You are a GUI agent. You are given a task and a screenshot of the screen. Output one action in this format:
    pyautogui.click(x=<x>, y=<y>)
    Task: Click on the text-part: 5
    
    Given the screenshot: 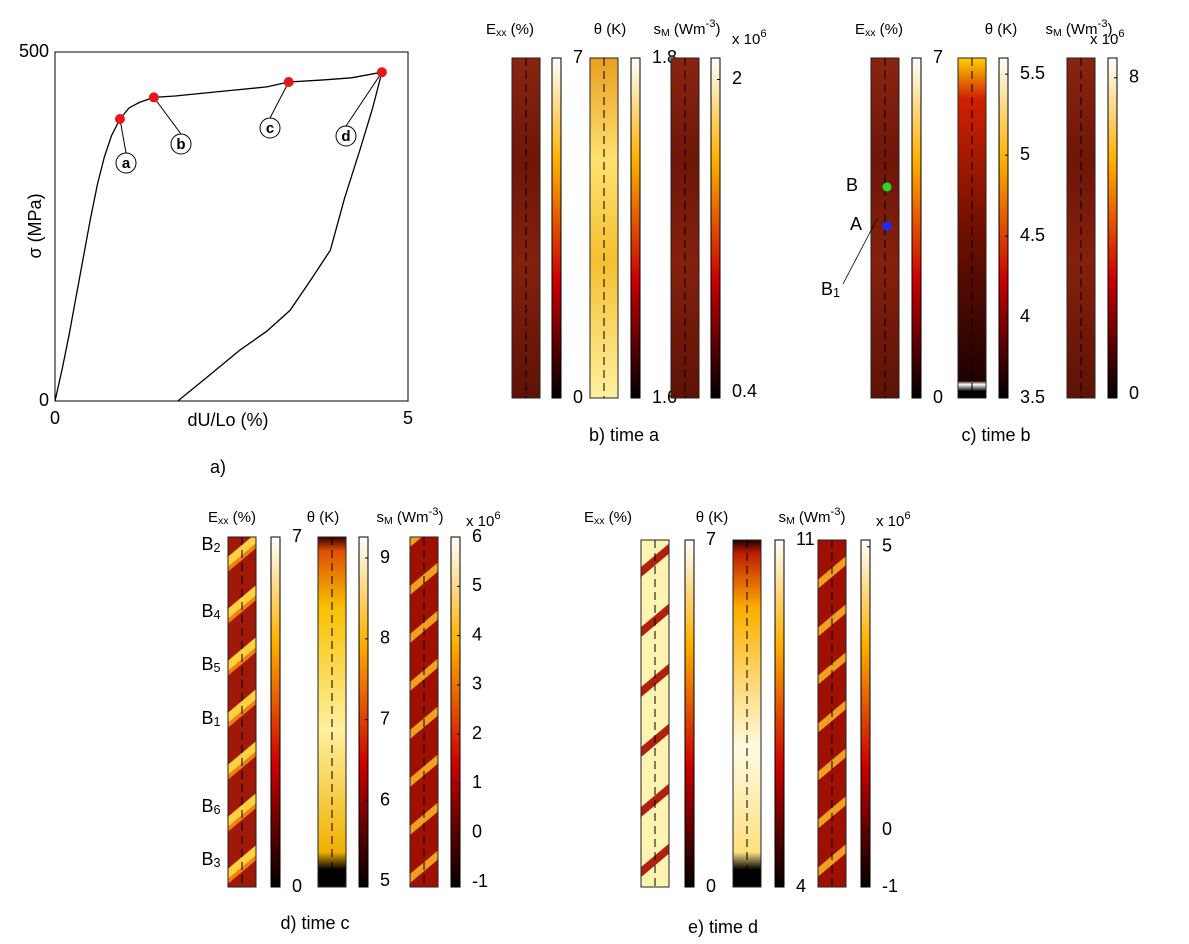 What is the action you would take?
    pyautogui.click(x=217, y=668)
    